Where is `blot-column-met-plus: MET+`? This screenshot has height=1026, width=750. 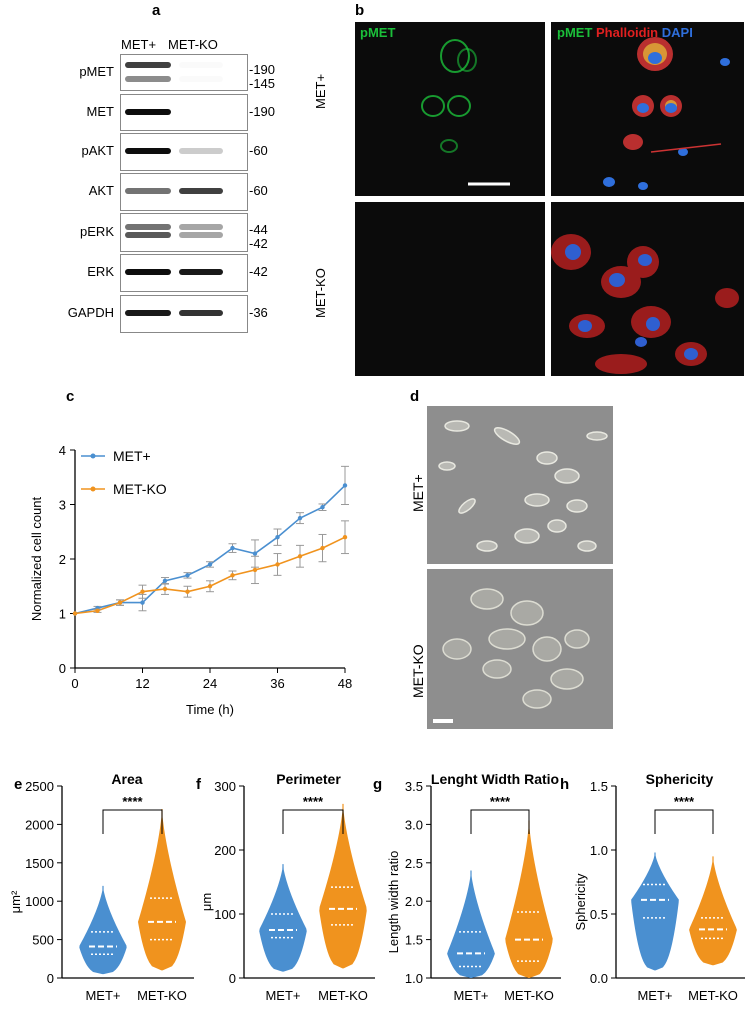 blot-column-met-plus: MET+ is located at coordinates (139, 44).